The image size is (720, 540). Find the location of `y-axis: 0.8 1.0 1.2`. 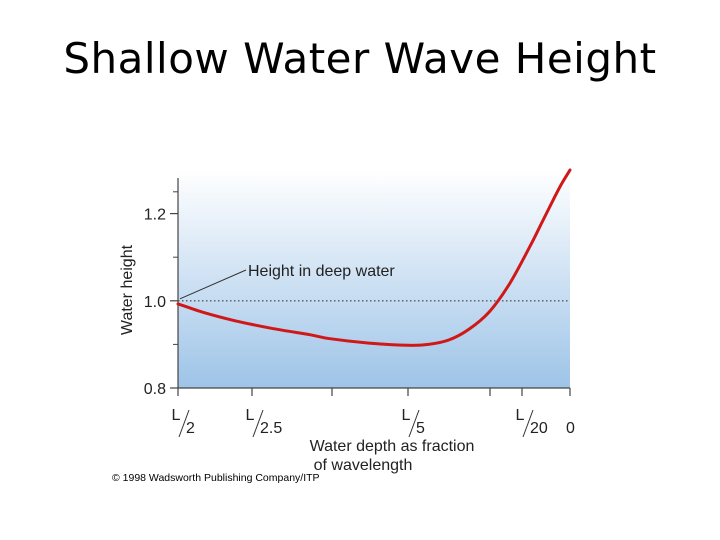

y-axis: 0.8 1.0 1.2 is located at coordinates (161, 288).